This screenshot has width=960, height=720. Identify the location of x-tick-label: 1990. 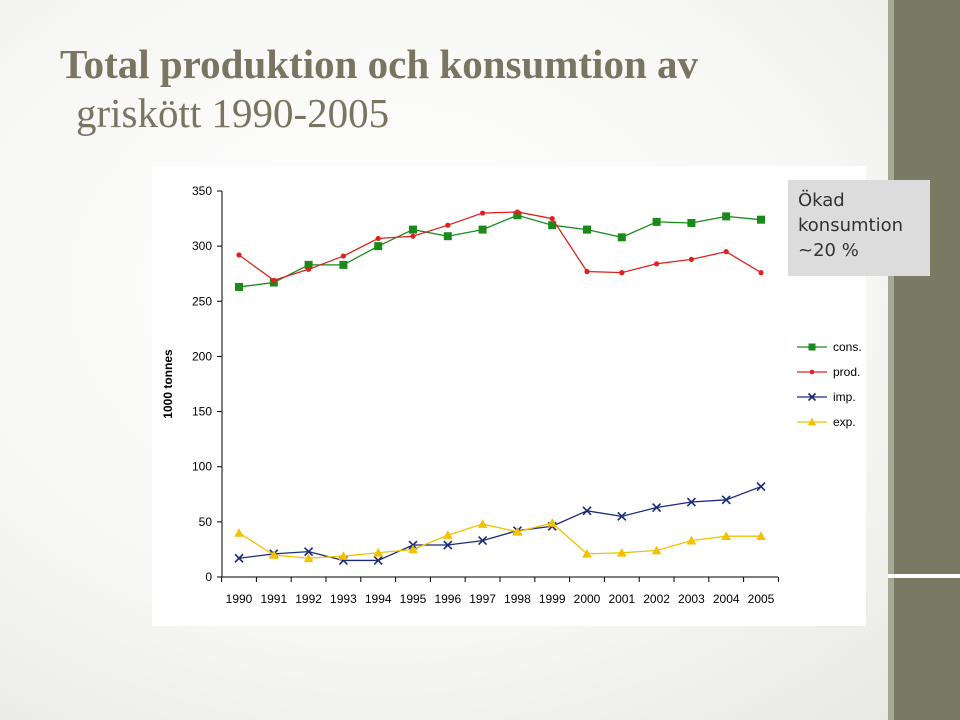
(239, 599).